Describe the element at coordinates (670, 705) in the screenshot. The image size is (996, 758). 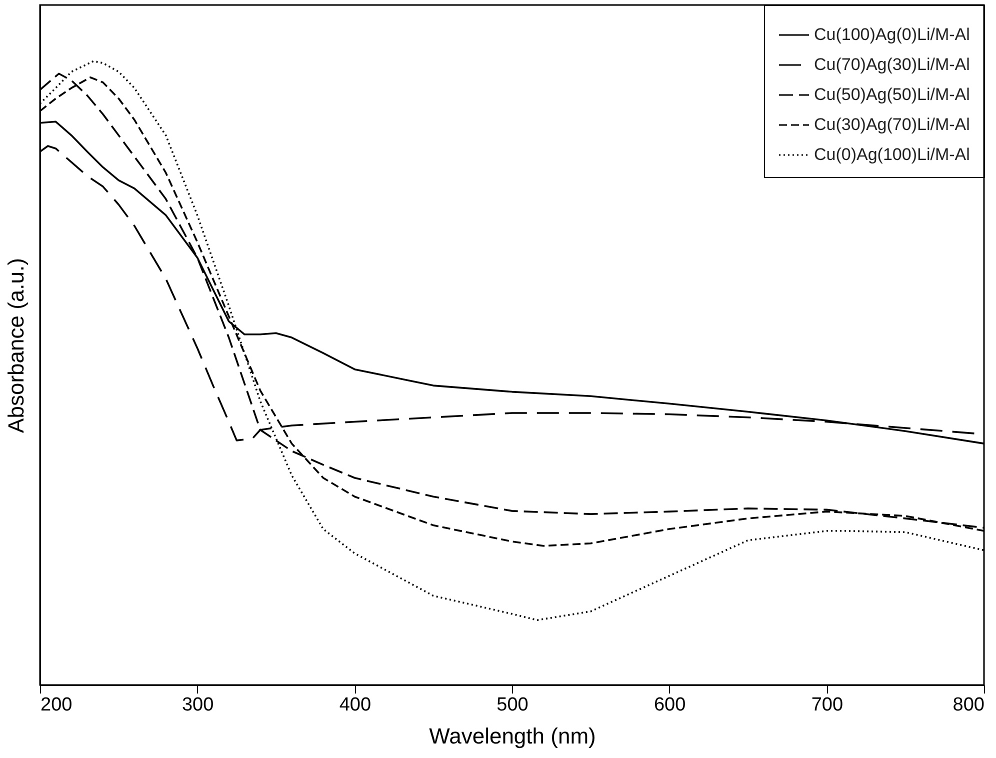
I see `x-tick-label: 600` at that location.